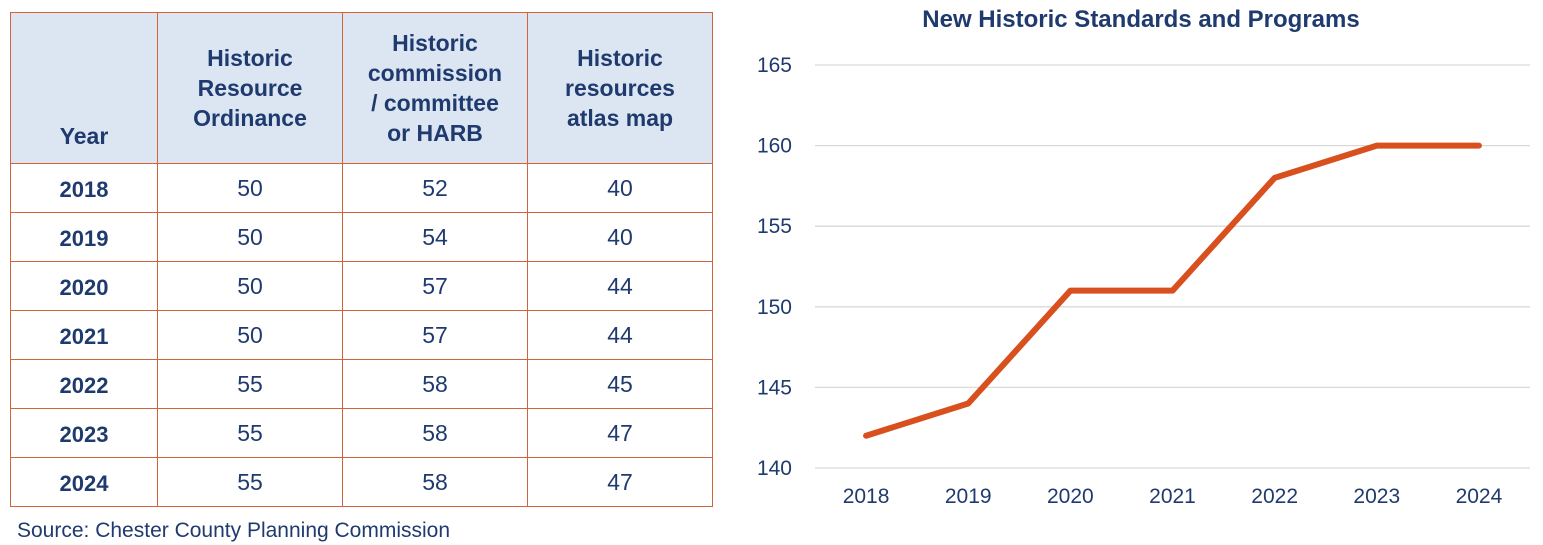 This screenshot has width=1543, height=545. Describe the element at coordinates (84, 286) in the screenshot. I see `year-cell: 2020` at that location.